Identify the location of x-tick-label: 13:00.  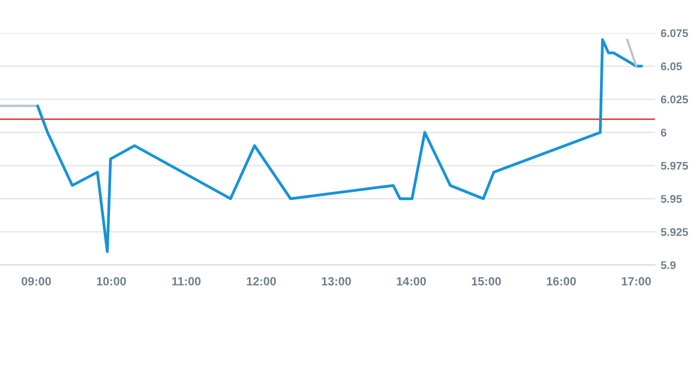
(336, 281).